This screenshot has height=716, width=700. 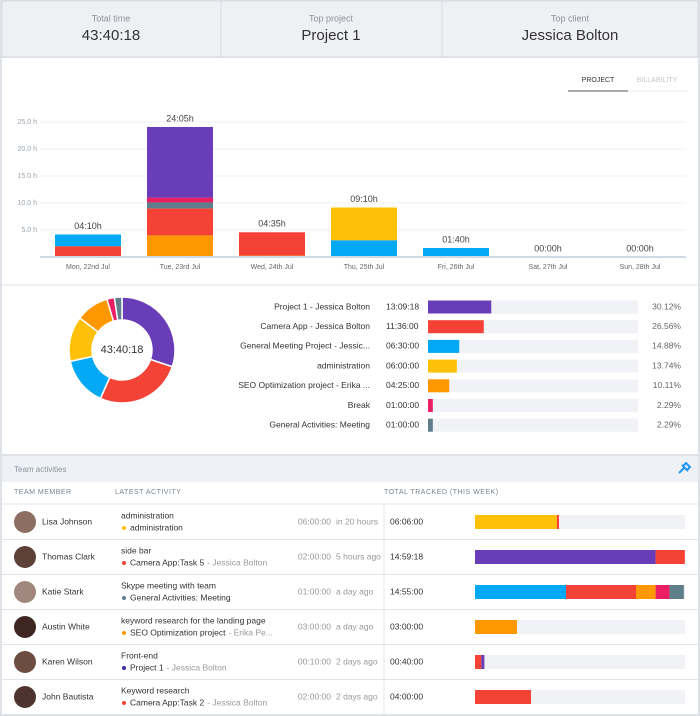 What do you see at coordinates (272, 267) in the screenshot?
I see `x-tick-label: Wed, 24th Jul` at bounding box center [272, 267].